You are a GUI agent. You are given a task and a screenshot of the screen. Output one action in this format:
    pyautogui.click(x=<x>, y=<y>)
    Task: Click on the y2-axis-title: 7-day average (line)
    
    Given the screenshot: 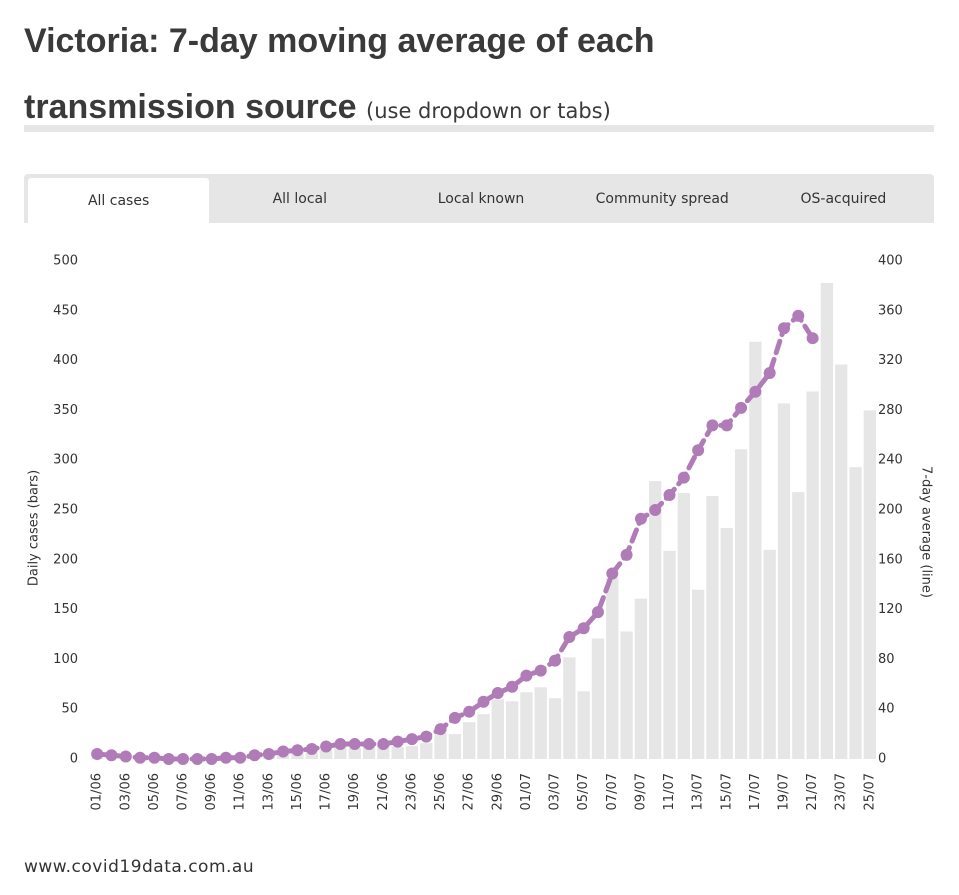 What is the action you would take?
    pyautogui.click(x=926, y=532)
    